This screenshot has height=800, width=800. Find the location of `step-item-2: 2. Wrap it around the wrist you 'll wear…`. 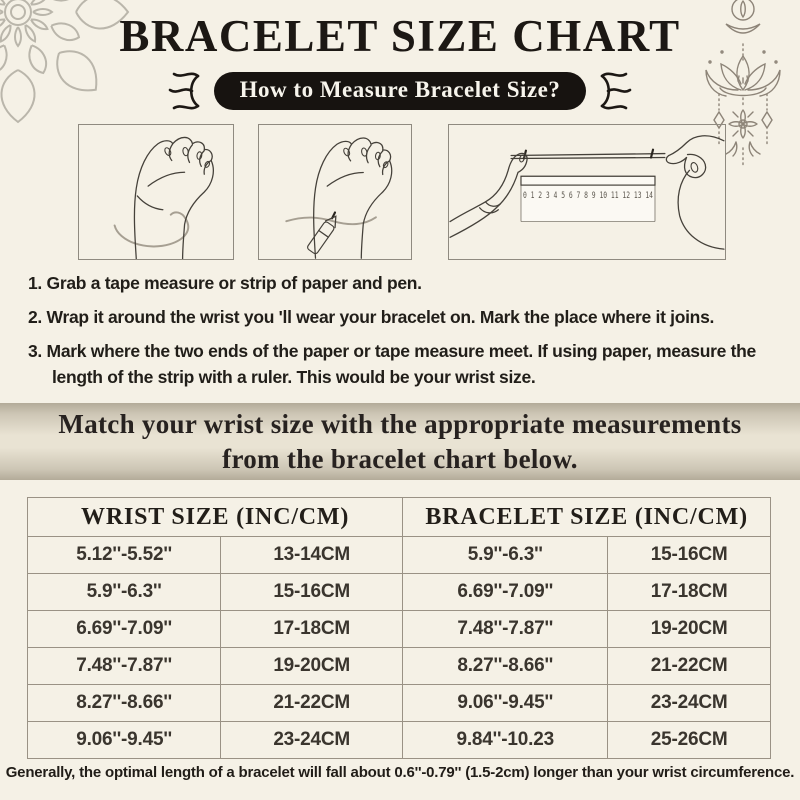

step-item-2: 2. Wrap it around the wrist you 'll wear… is located at coordinates (371, 317).